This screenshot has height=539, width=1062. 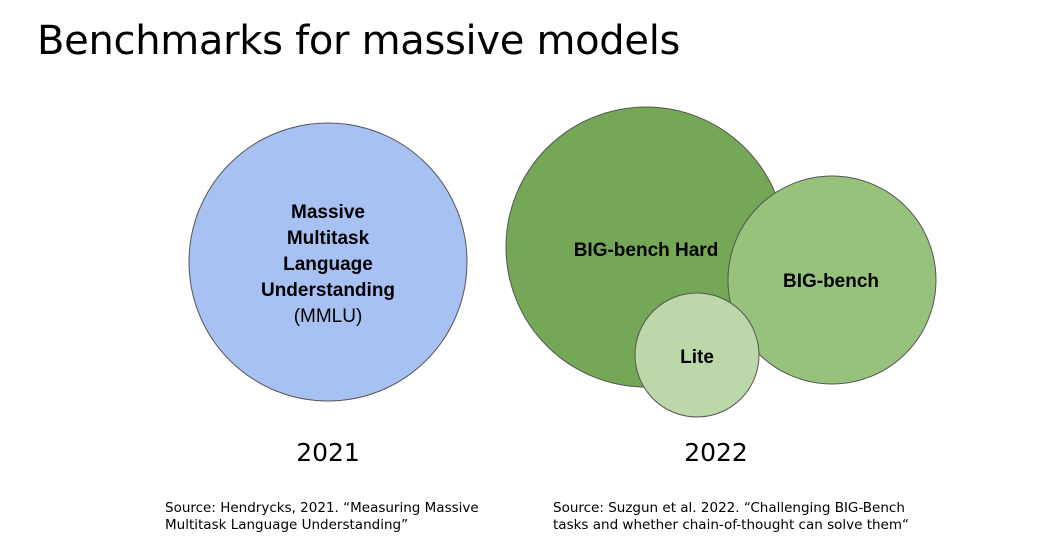 I want to click on mmlu-label-line-3: Language, so click(x=328, y=264).